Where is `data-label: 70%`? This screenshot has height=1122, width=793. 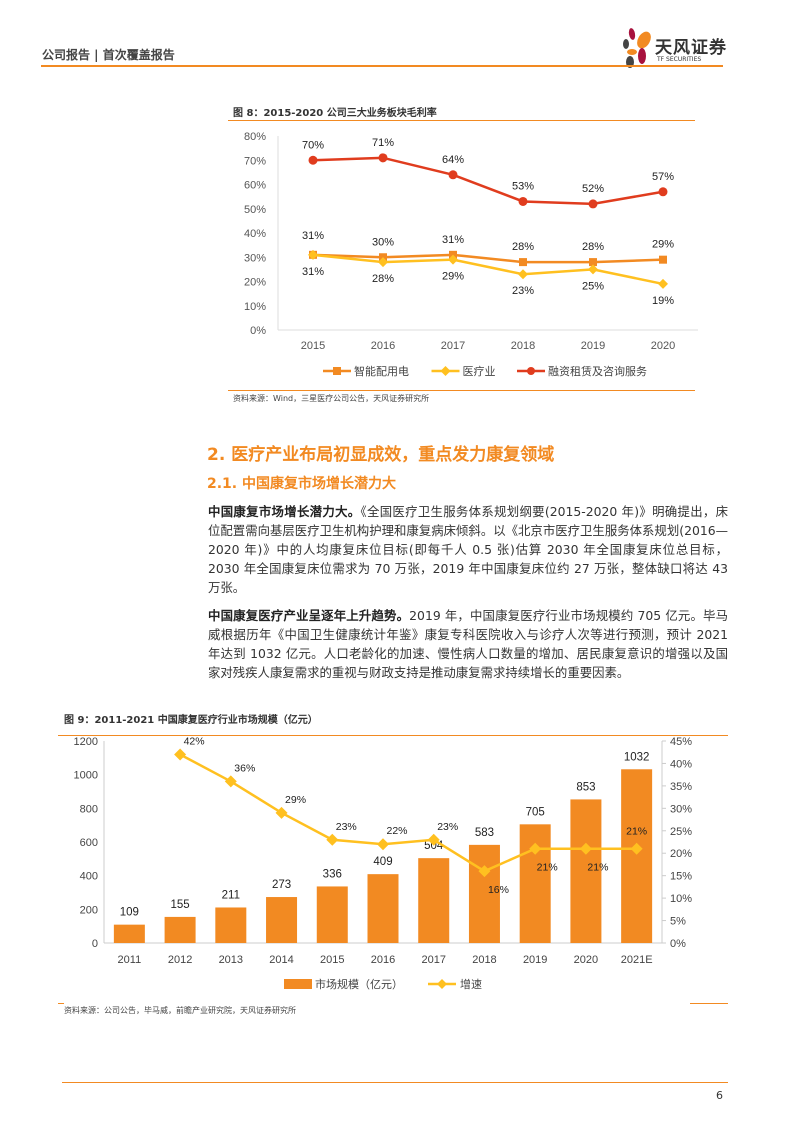
data-label: 70% is located at coordinates (313, 145).